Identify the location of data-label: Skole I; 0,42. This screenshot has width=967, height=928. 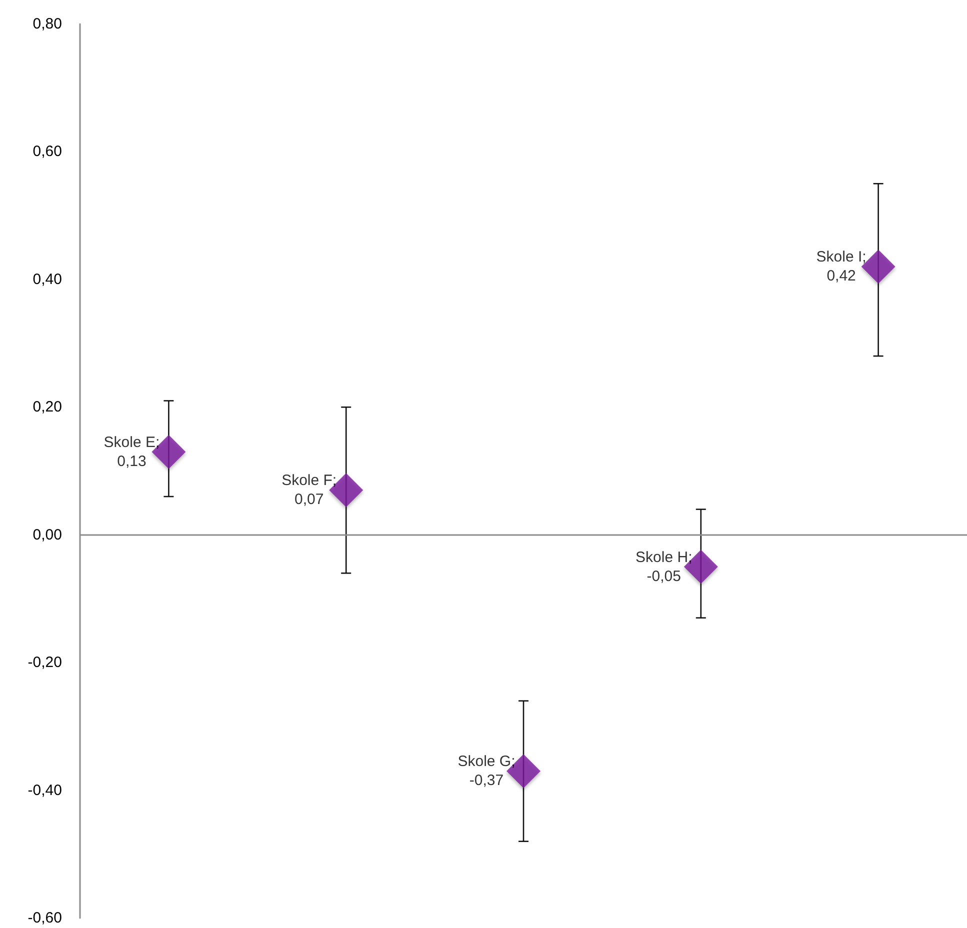
(841, 266).